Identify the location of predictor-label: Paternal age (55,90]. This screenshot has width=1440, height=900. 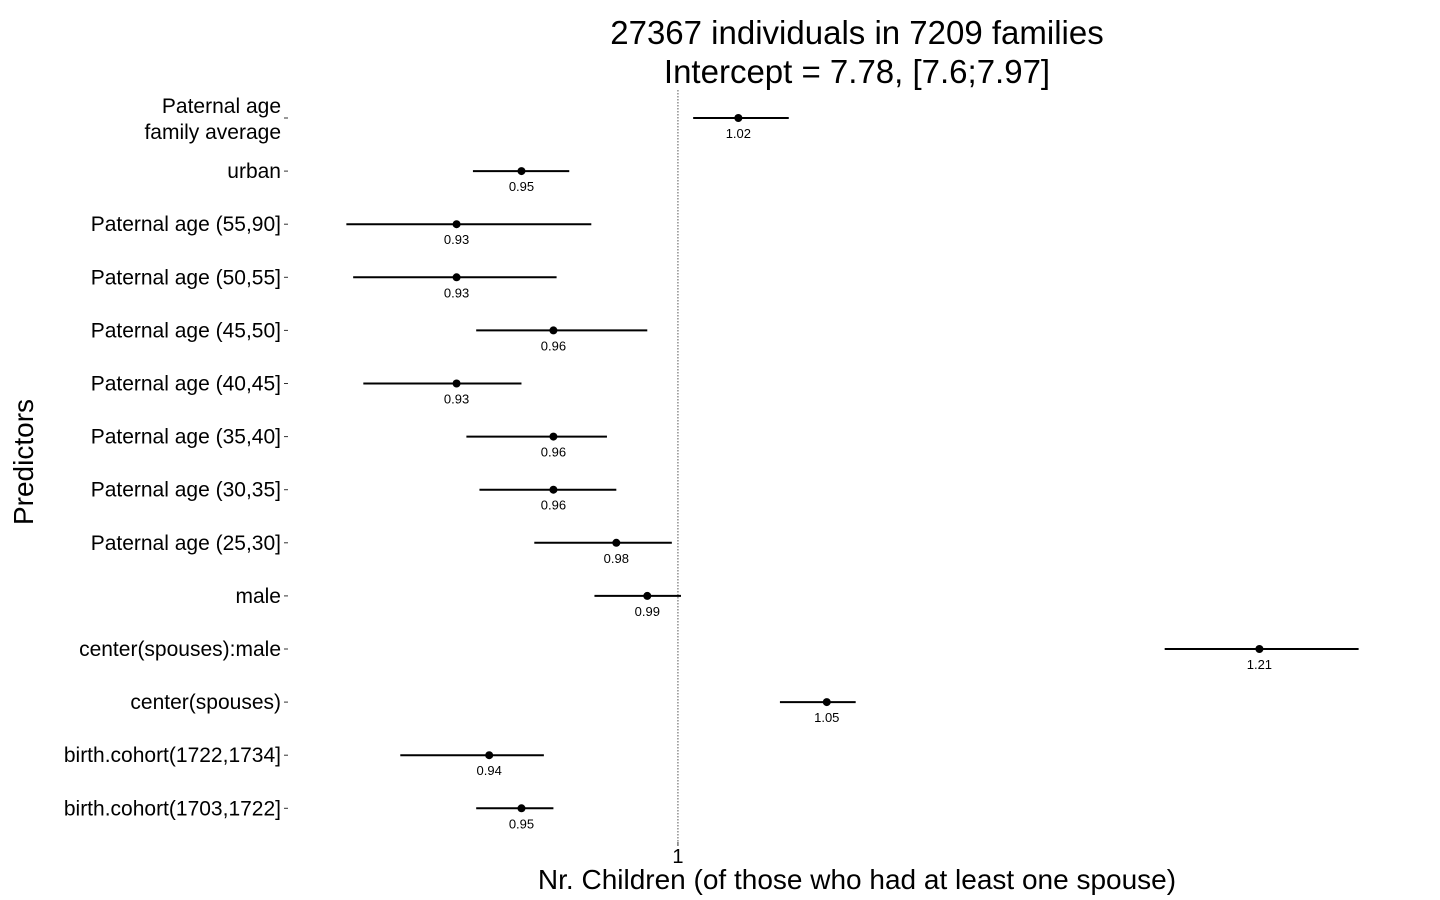
(186, 224).